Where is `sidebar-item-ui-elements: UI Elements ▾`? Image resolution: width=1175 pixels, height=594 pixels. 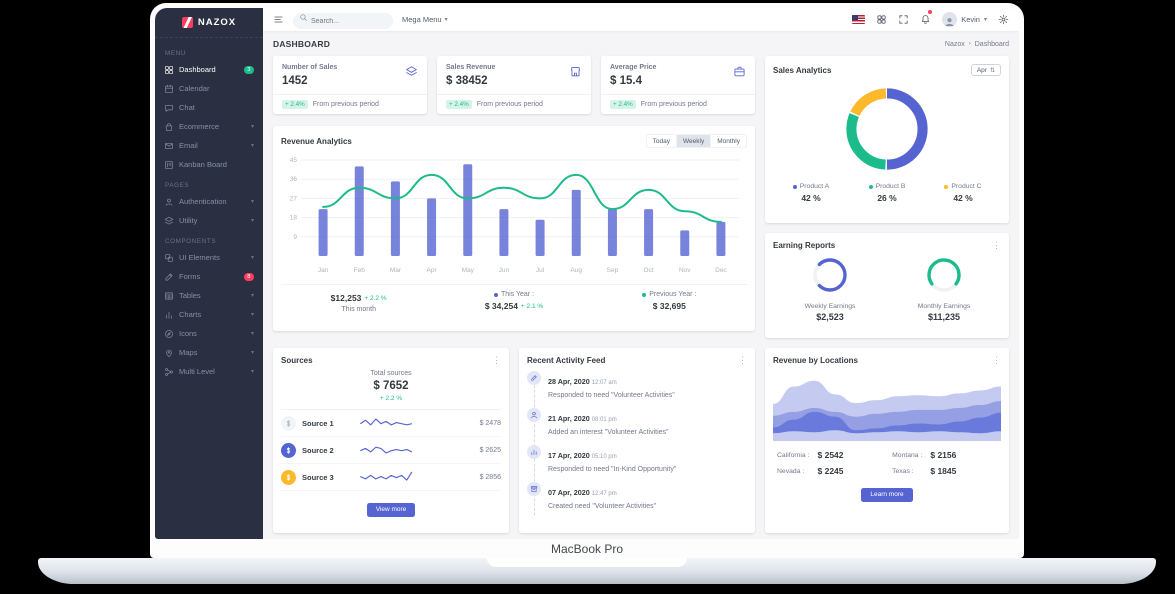
sidebar-item-ui-elements: UI Elements ▾ is located at coordinates (209, 257).